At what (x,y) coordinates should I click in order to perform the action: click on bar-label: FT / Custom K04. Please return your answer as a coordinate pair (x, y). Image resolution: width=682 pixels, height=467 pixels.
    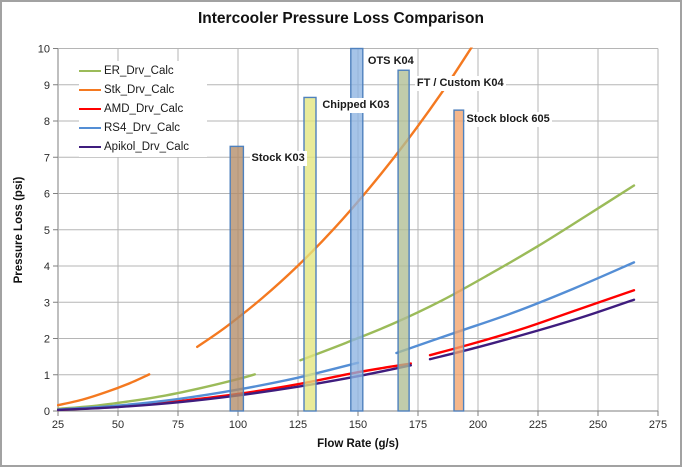
    Looking at the image, I should click on (460, 84).